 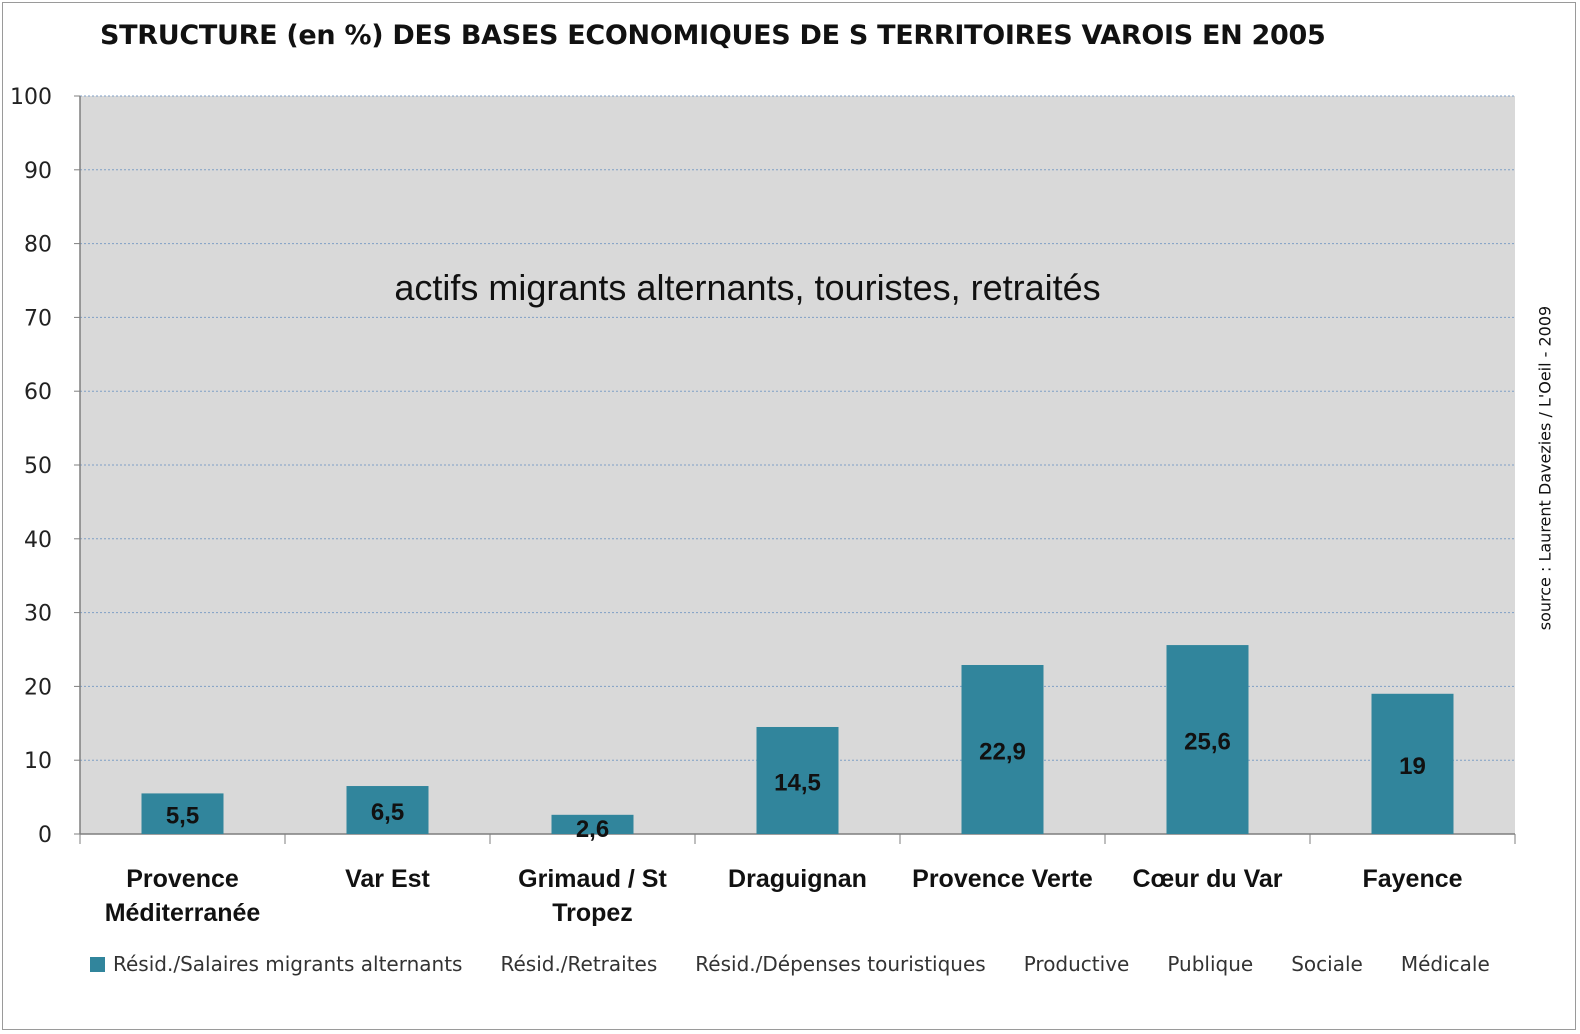 What do you see at coordinates (97, 964) in the screenshot?
I see `legend-swatch` at bounding box center [97, 964].